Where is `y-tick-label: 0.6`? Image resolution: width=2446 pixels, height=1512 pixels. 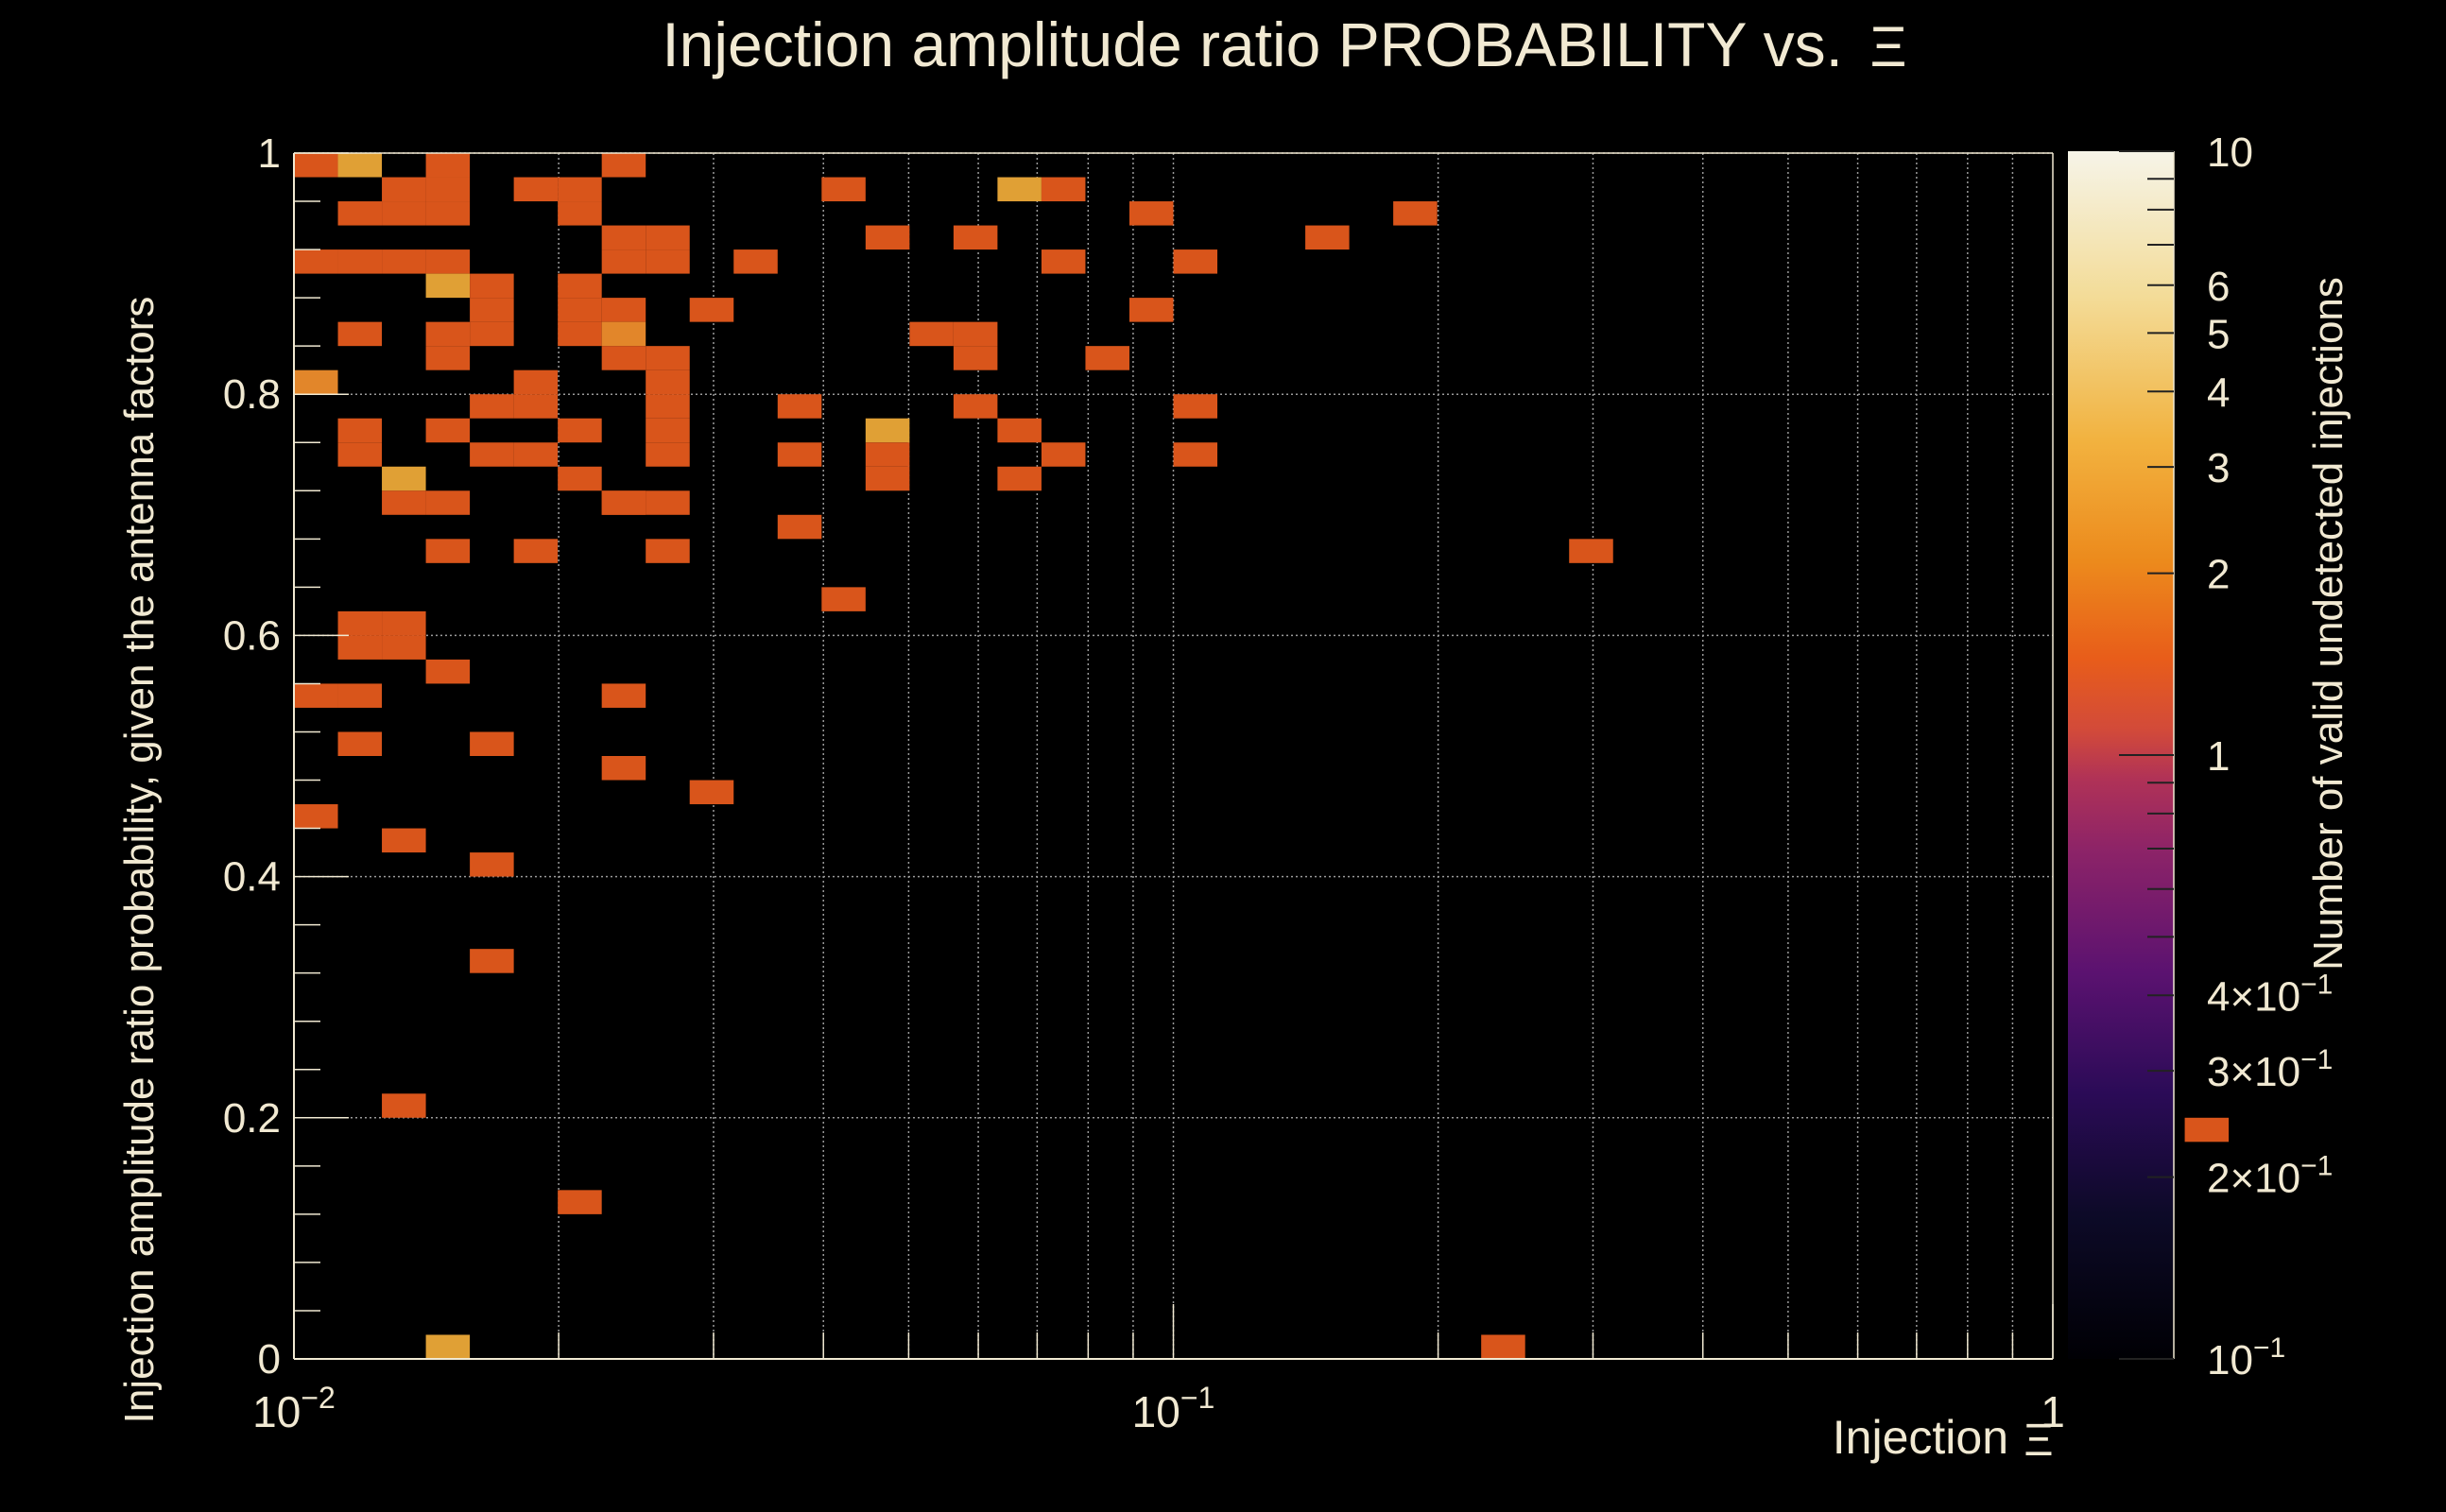 y-tick-label: 0.6 is located at coordinates (252, 635).